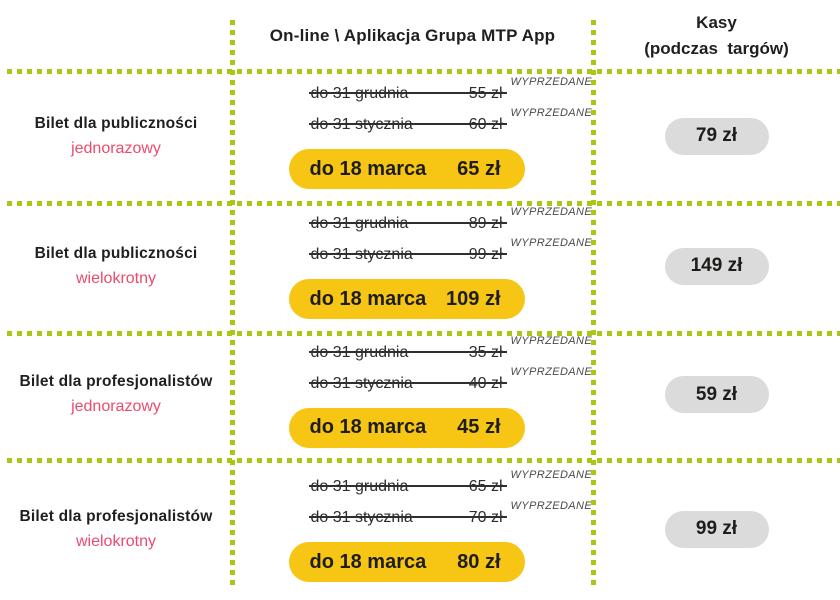 This screenshot has height=600, width=840. I want to click on tier-price: 65 zł, so click(485, 486).